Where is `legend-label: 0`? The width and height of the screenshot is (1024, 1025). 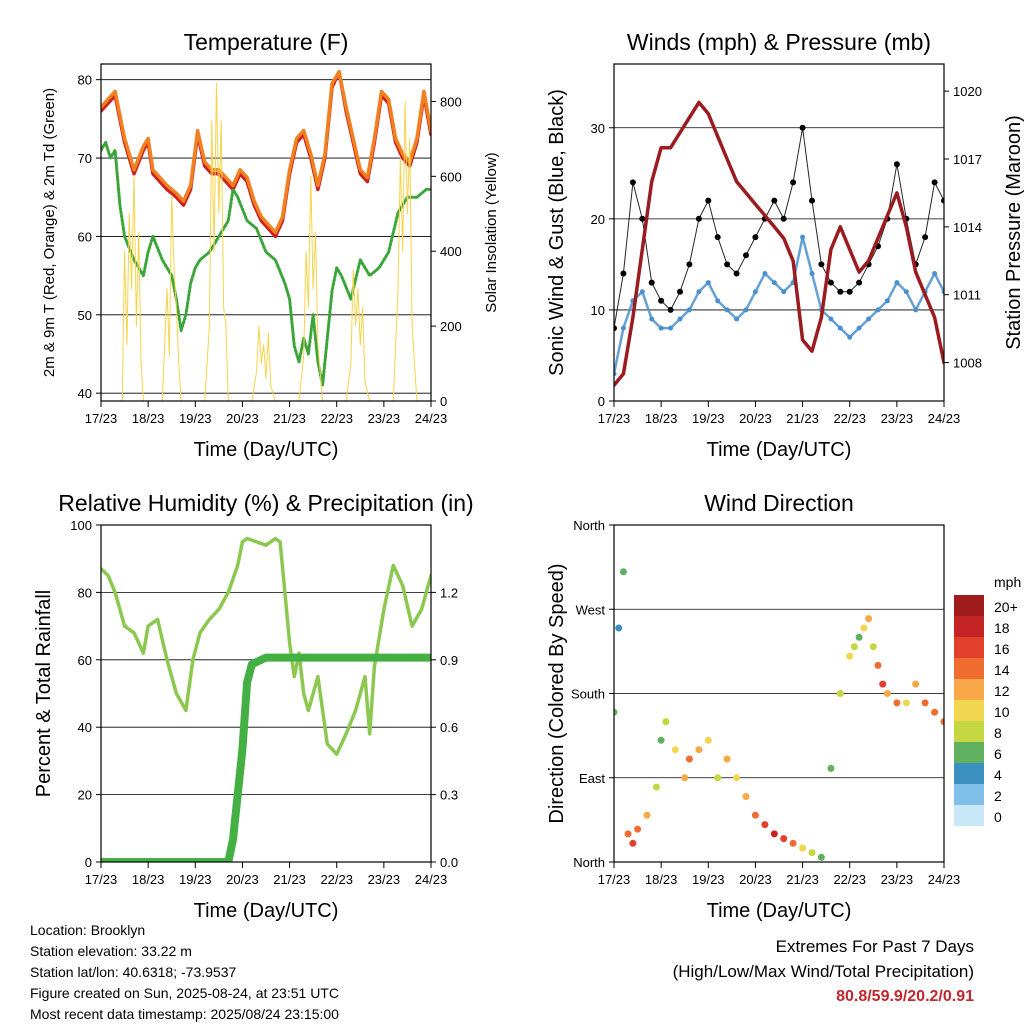
legend-label: 0 is located at coordinates (998, 817).